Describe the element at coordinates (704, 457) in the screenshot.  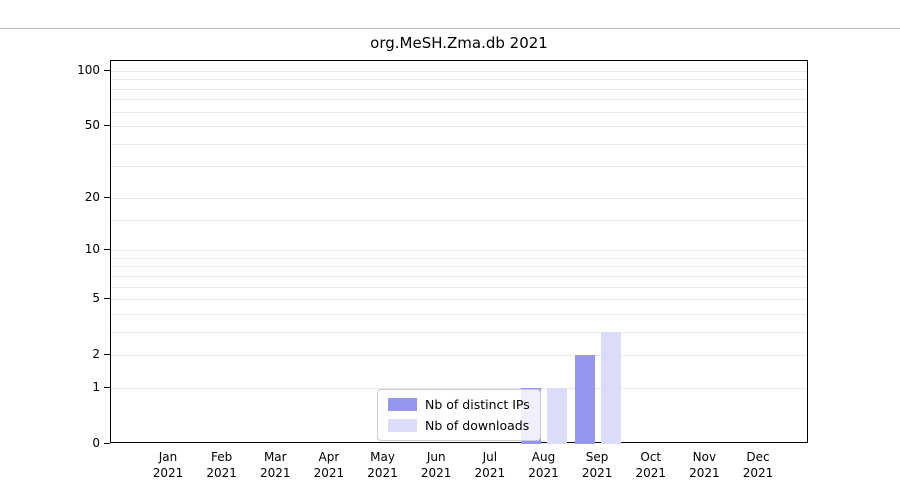
I see `x-tick-month: Nov` at that location.